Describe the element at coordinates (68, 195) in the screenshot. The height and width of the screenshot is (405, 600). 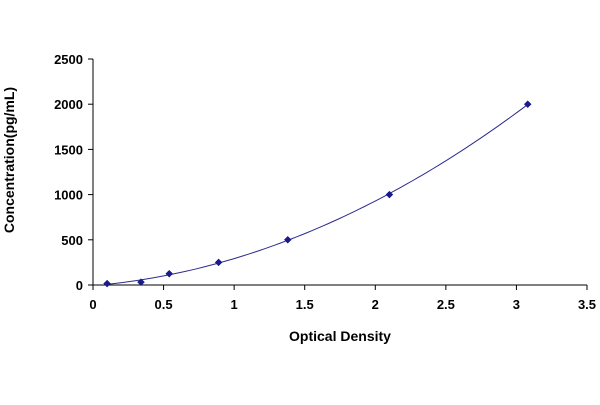
I see `y-tick-label: 1000` at that location.